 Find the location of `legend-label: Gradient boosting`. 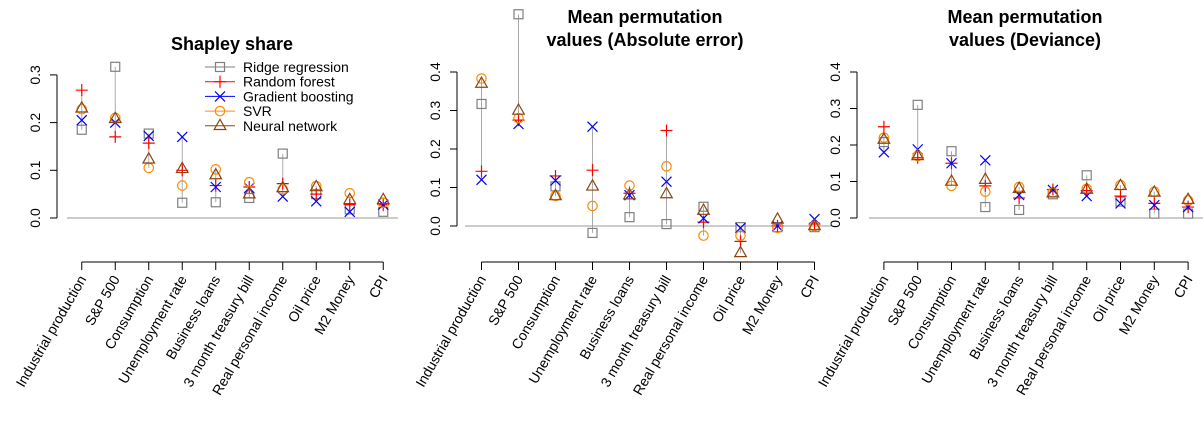

legend-label: Gradient boosting is located at coordinates (298, 96).